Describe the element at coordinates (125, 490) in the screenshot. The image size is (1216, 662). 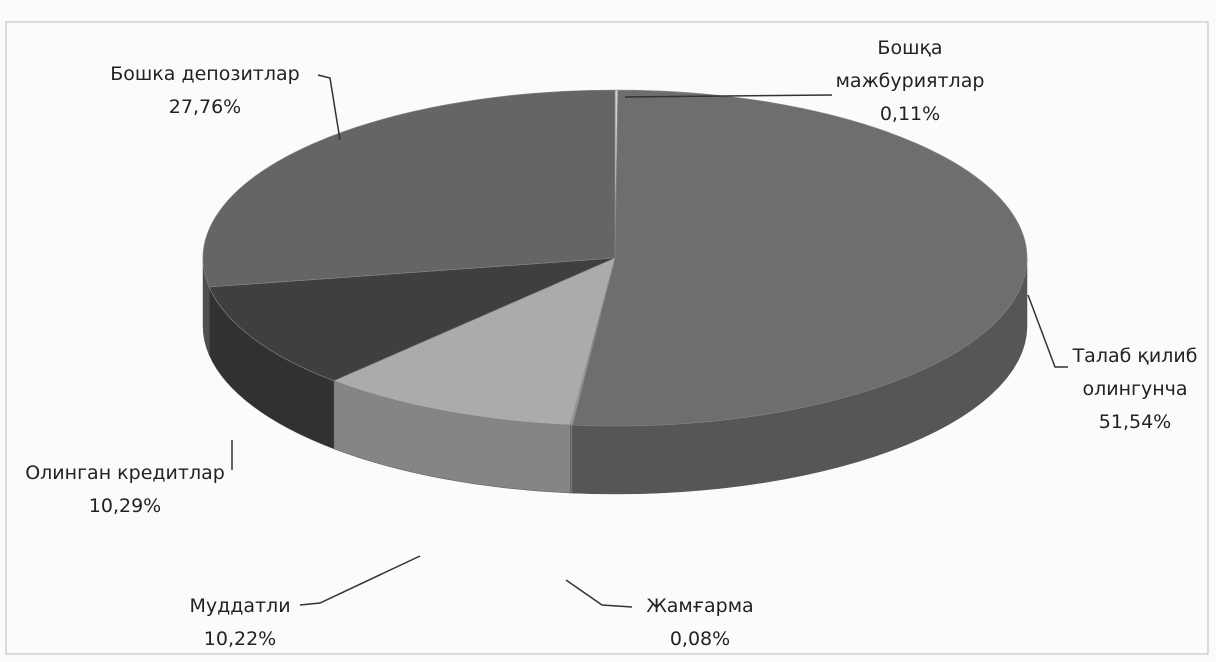
I see `data-label: Олинган кредитлар 10,29%` at that location.